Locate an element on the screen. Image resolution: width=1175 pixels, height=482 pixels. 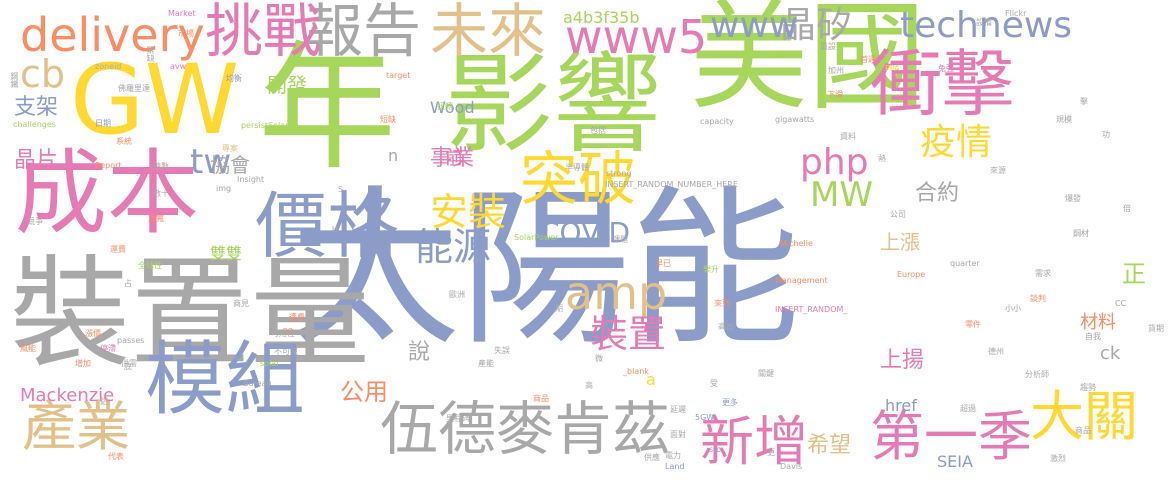
word: 疫情 is located at coordinates (956, 142).